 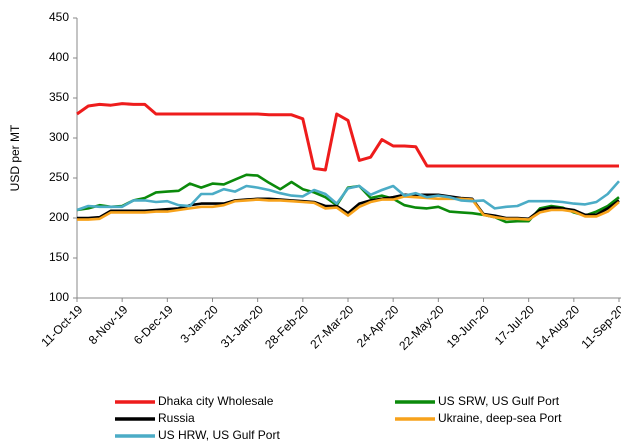 I want to click on y-axis-title: USD per MT, so click(x=15, y=157).